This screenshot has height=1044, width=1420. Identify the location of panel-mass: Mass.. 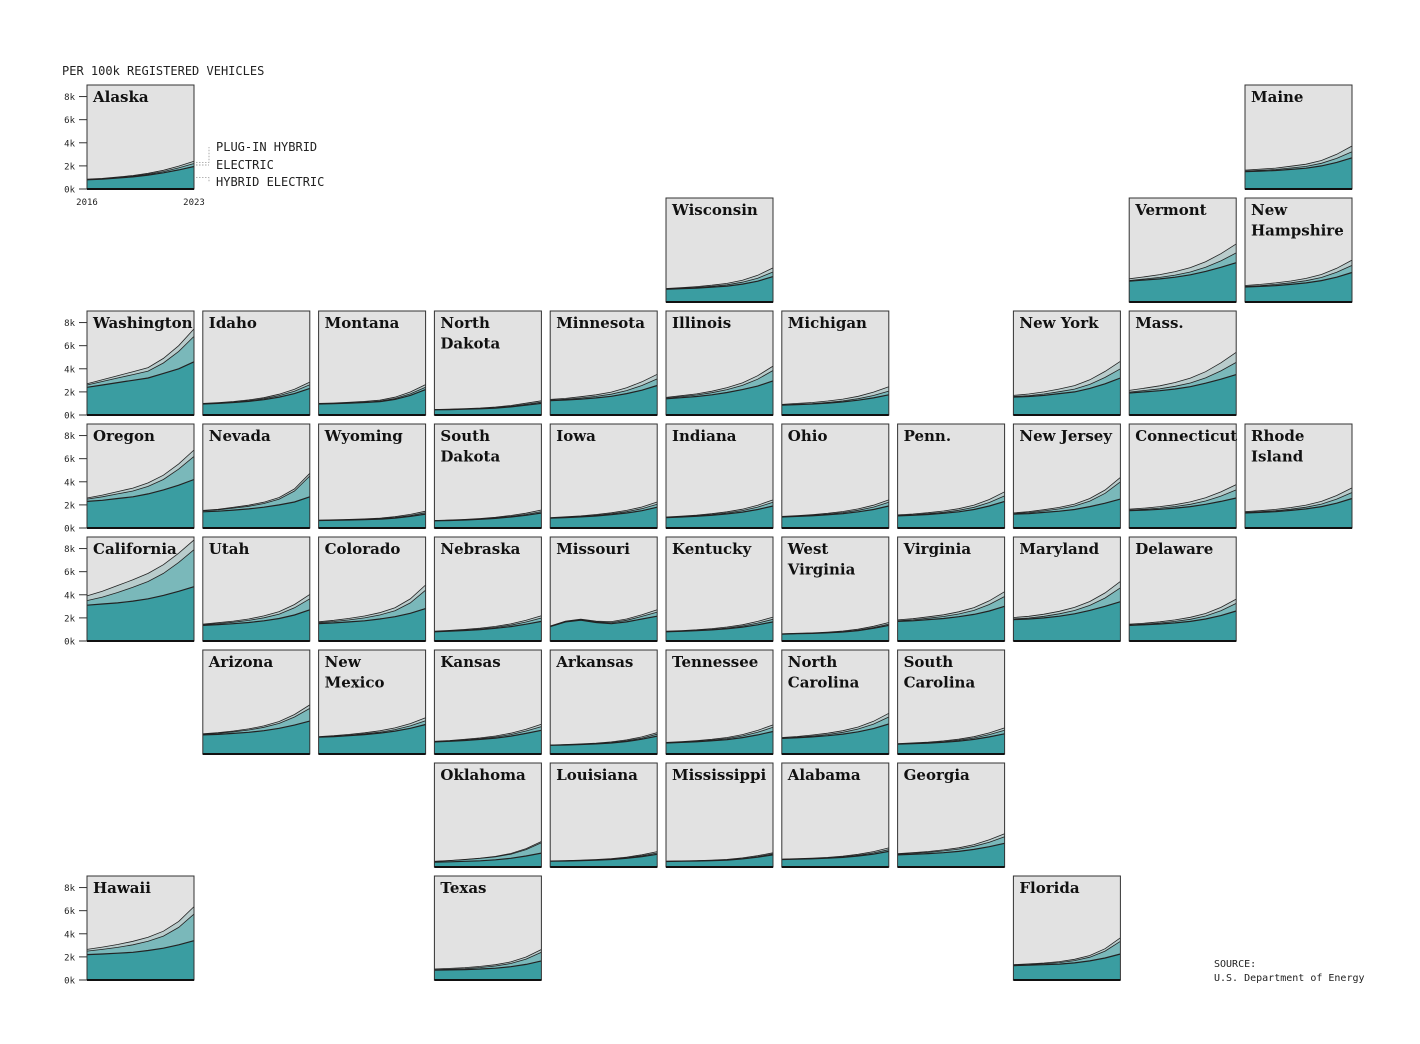
(1182, 363).